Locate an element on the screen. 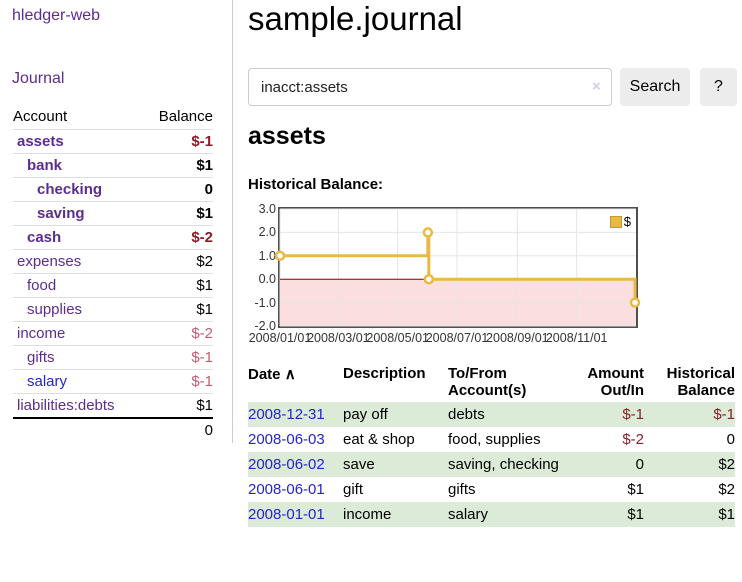 The height and width of the screenshot is (582, 742). transaction-date-link: 2008-06-02 is located at coordinates (286, 464).